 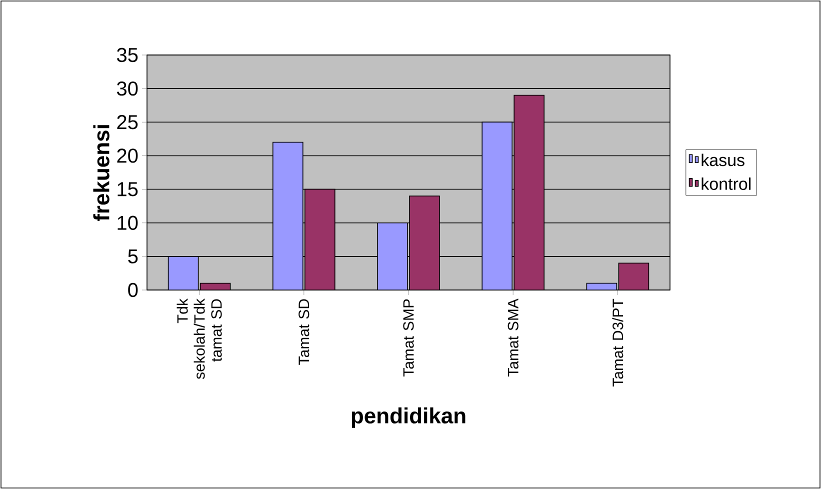 What do you see at coordinates (726, 184) in the screenshot?
I see `legend-label: kontrol` at bounding box center [726, 184].